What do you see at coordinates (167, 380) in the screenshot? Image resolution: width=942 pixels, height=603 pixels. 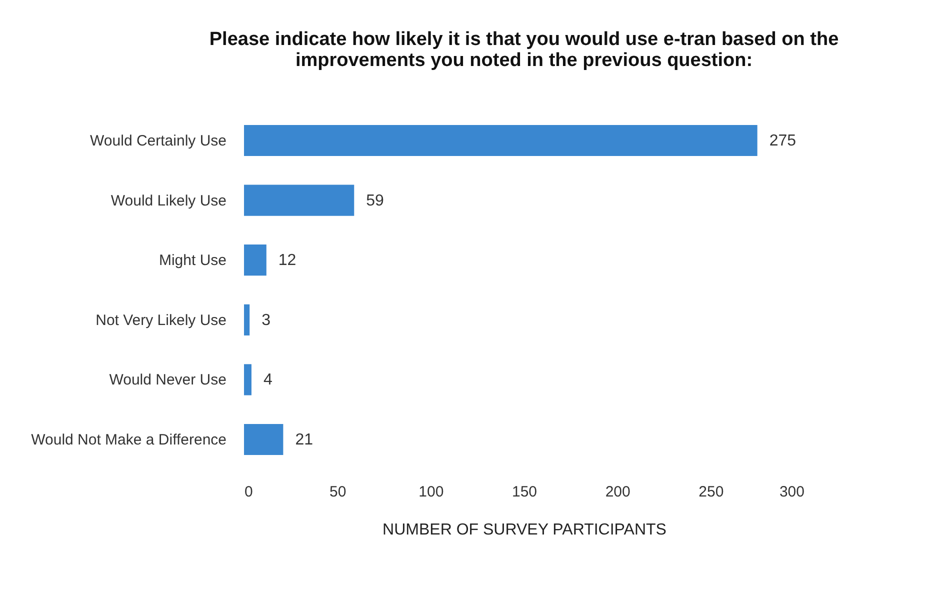 I see `y-tick-label: Would Never Use` at bounding box center [167, 380].